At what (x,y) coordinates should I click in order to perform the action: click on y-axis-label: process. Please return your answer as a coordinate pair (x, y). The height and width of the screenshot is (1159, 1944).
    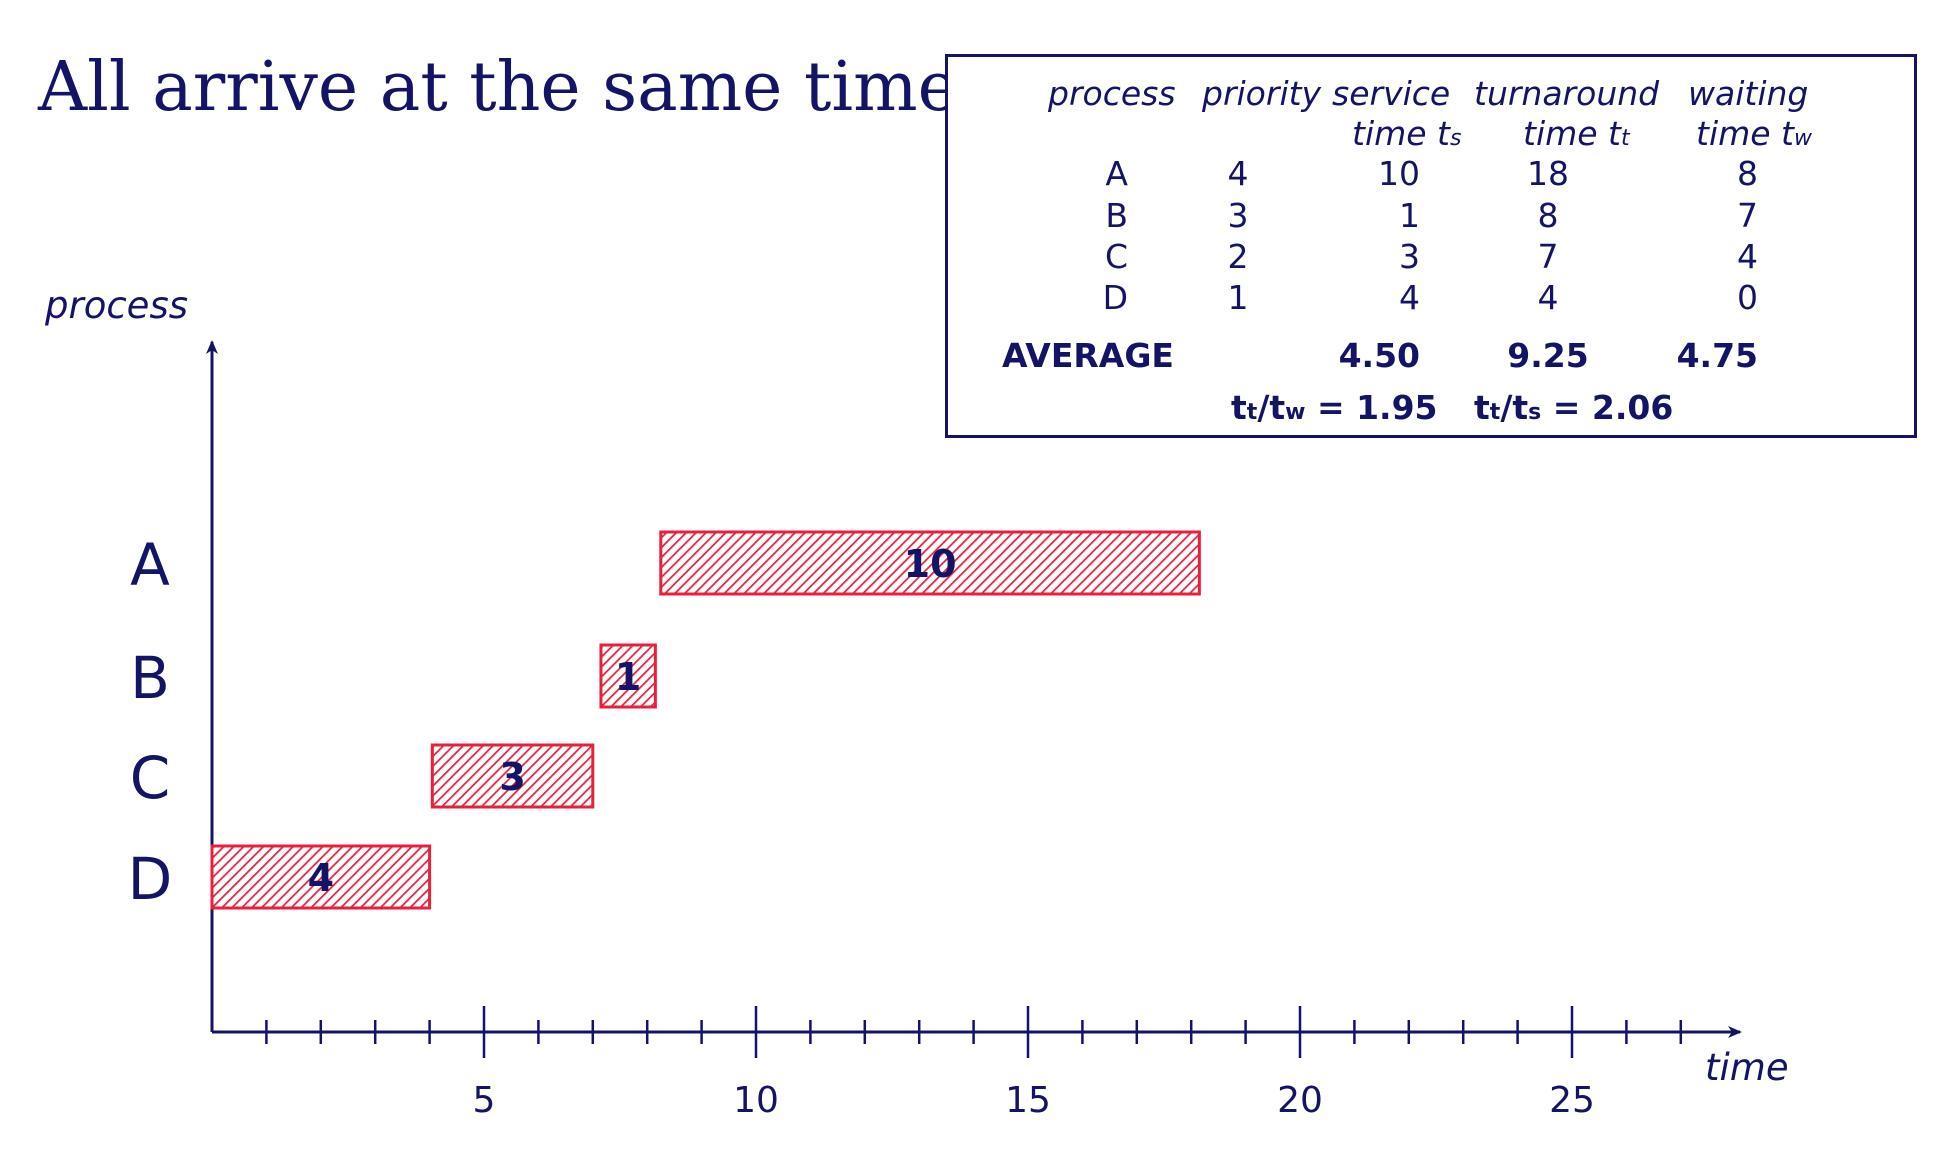
    Looking at the image, I should click on (116, 305).